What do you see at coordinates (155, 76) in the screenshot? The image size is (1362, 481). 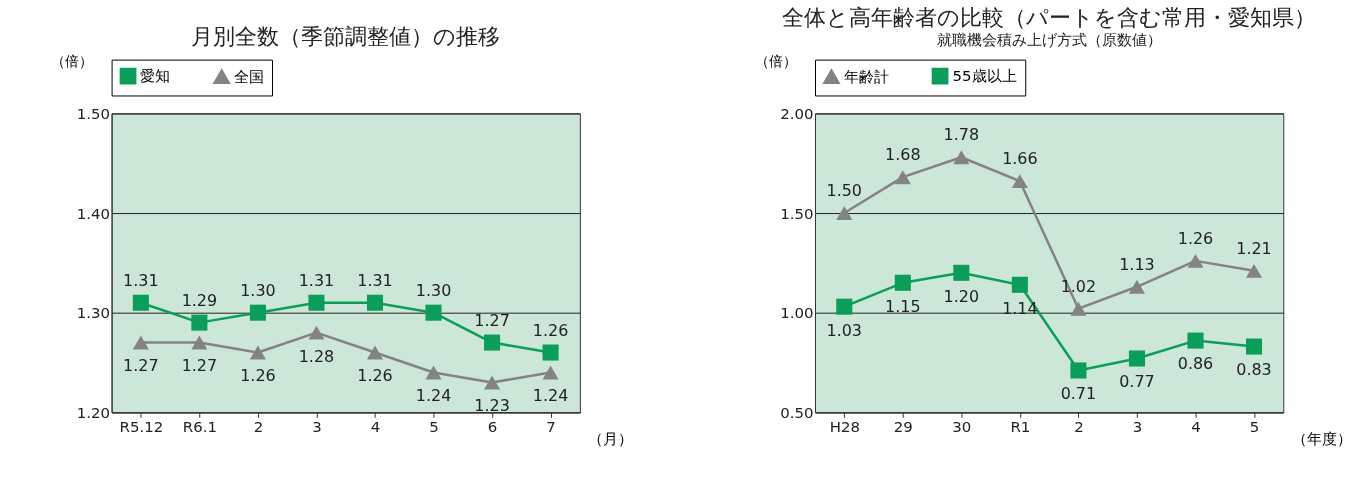 I see `legend-label: 愛知` at bounding box center [155, 76].